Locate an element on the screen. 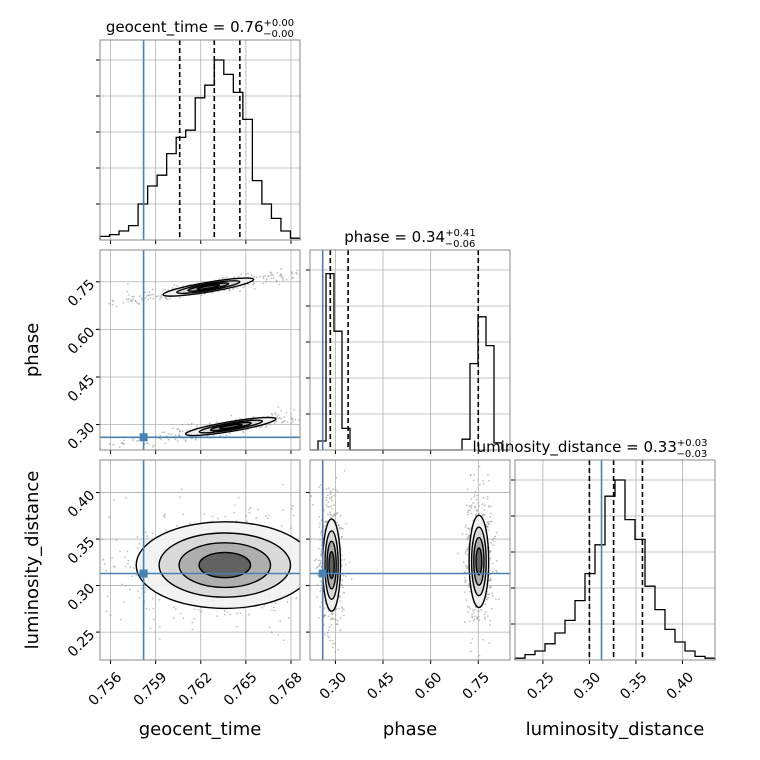  histogram-geocent_time is located at coordinates (200, 149).